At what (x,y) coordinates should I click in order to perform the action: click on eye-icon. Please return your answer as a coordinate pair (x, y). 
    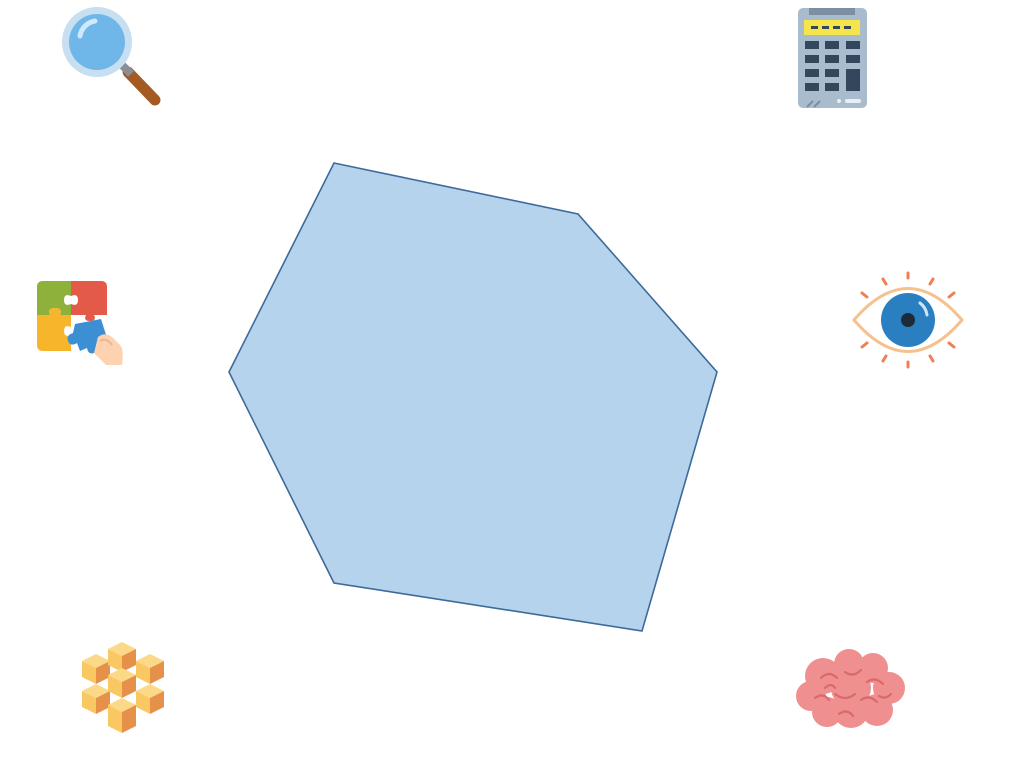
    Looking at the image, I should click on (908, 320).